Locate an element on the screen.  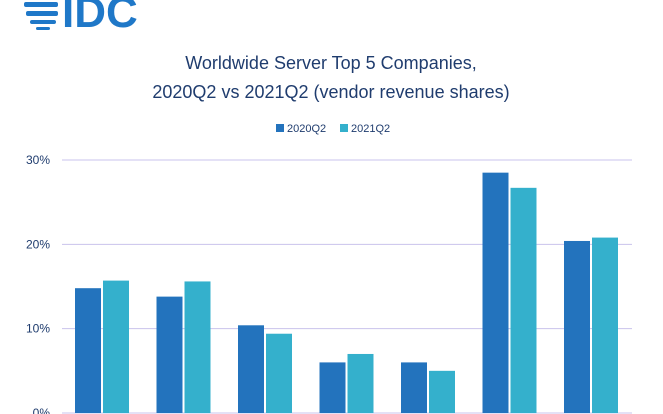
y-tick-label: 30% is located at coordinates (38, 160).